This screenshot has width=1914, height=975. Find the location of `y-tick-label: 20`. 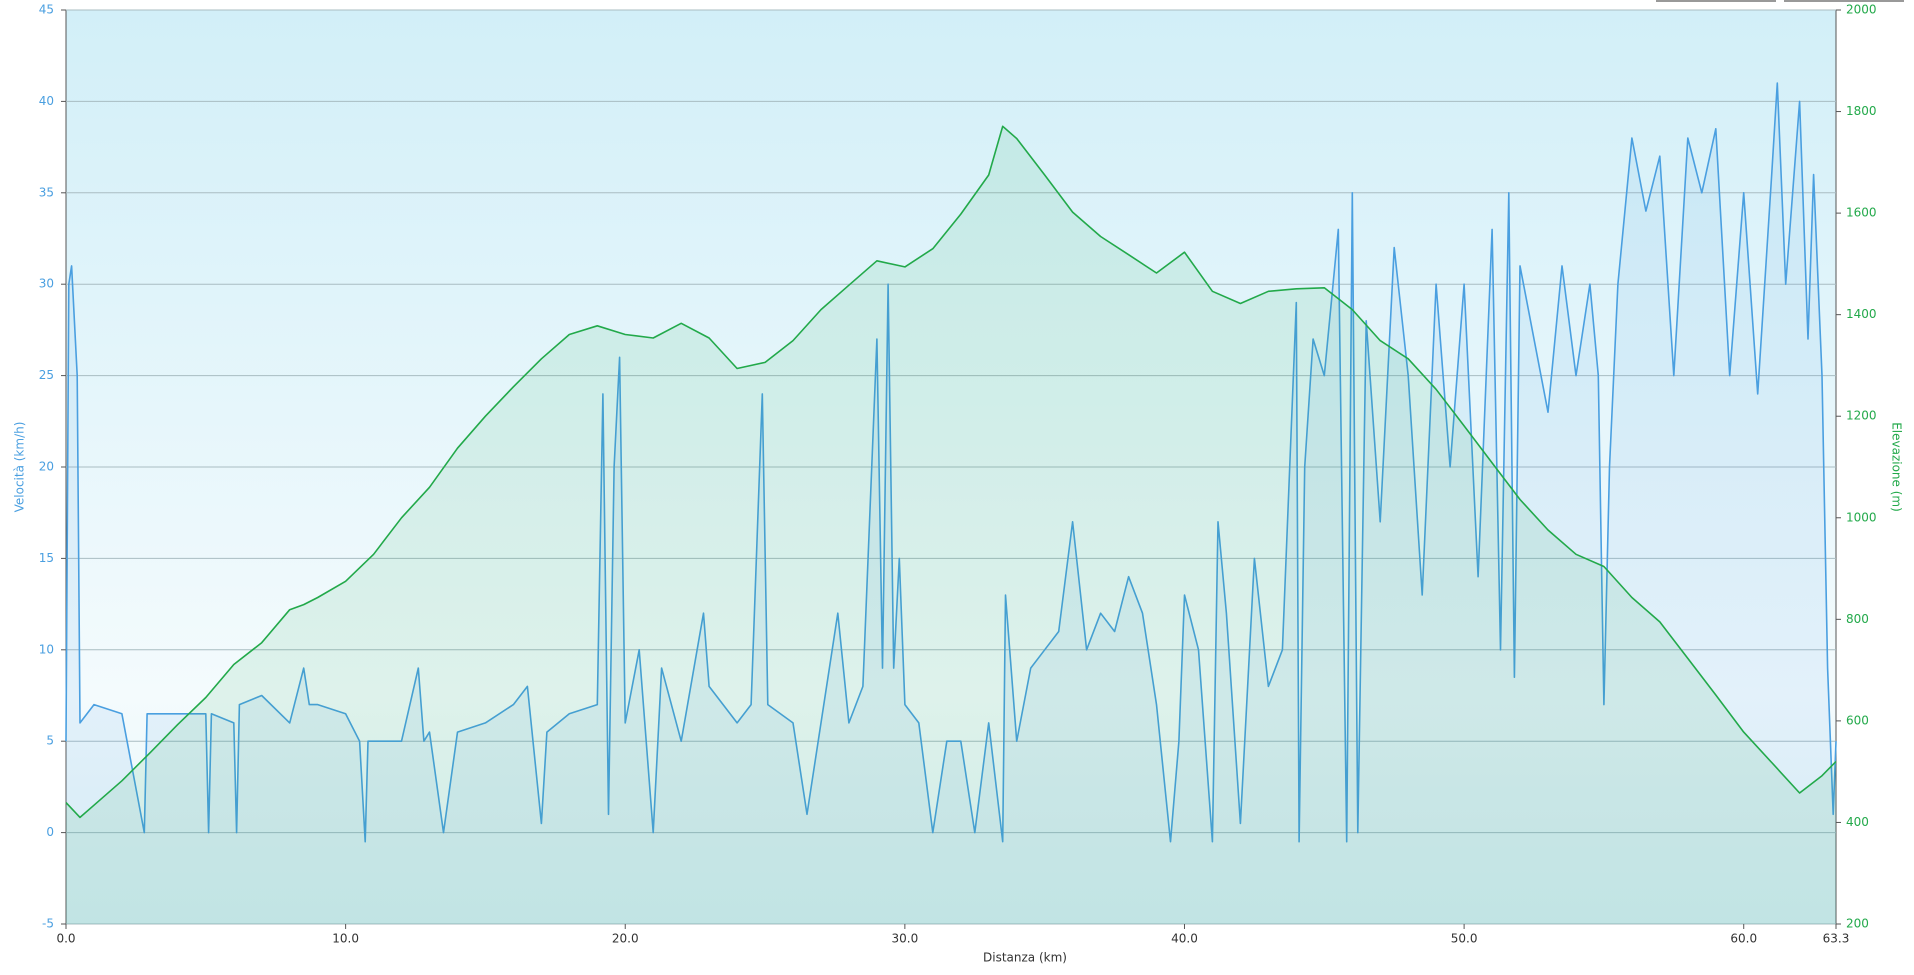

y-tick-label: 20 is located at coordinates (46, 467).